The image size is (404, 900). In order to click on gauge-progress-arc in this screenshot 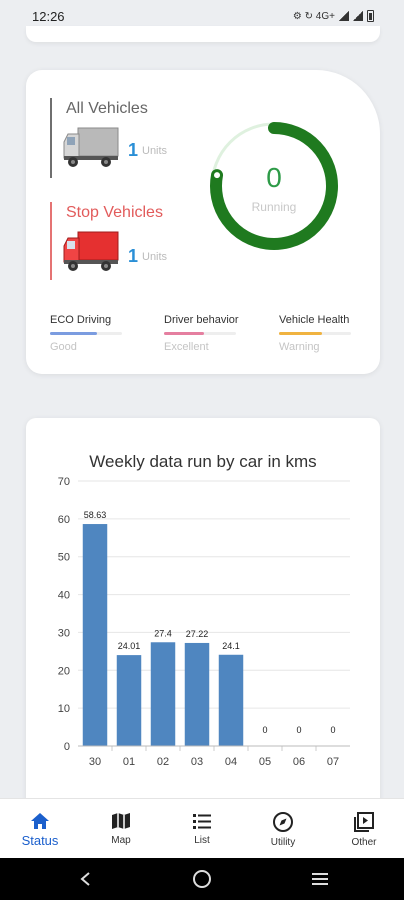, I will do `click(274, 186)`.